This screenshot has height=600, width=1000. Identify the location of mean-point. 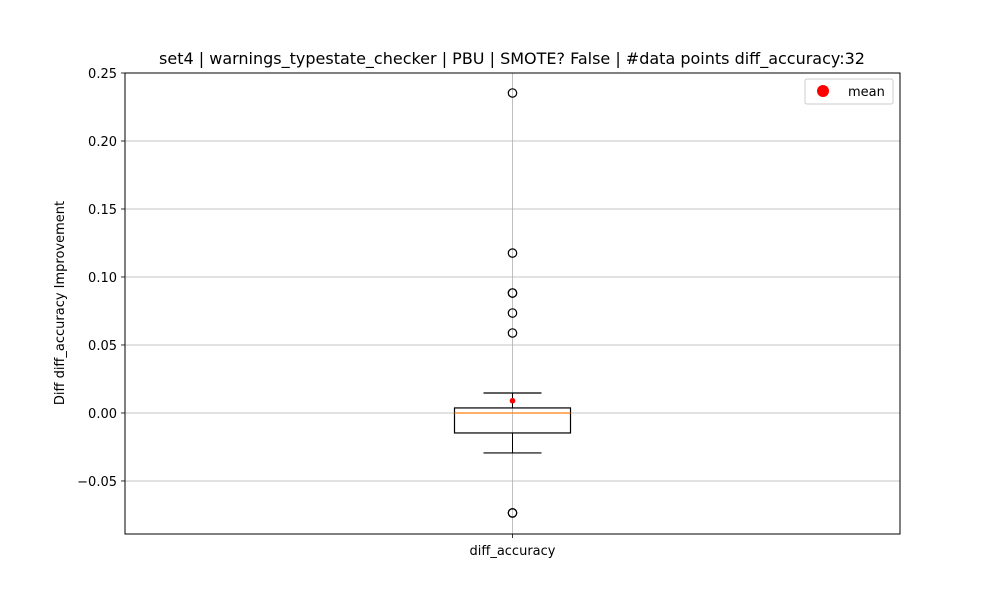
(512, 400).